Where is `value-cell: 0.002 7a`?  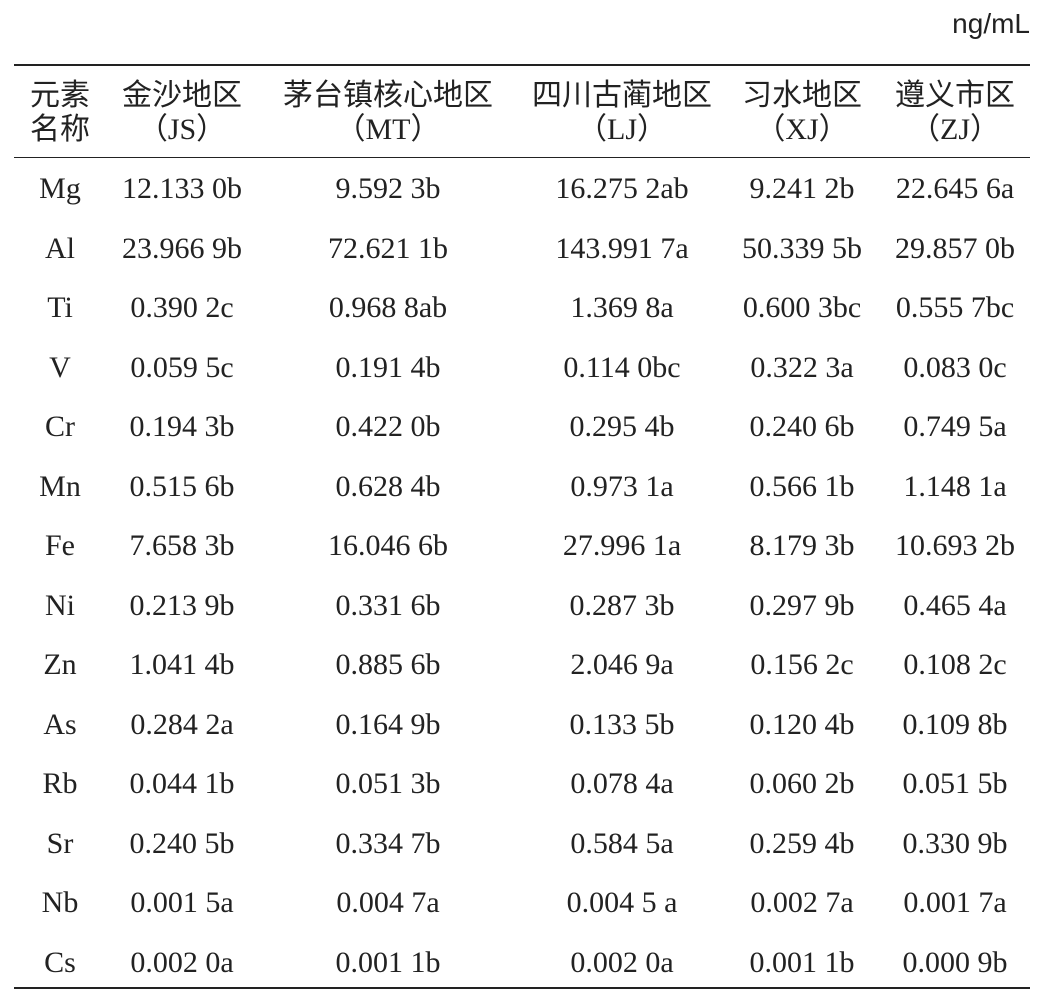 value-cell: 0.002 7a is located at coordinates (802, 902).